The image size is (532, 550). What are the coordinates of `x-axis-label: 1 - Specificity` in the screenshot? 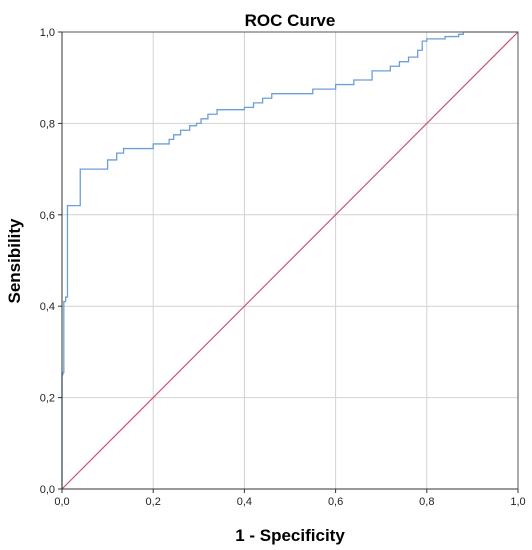 It's located at (290, 535).